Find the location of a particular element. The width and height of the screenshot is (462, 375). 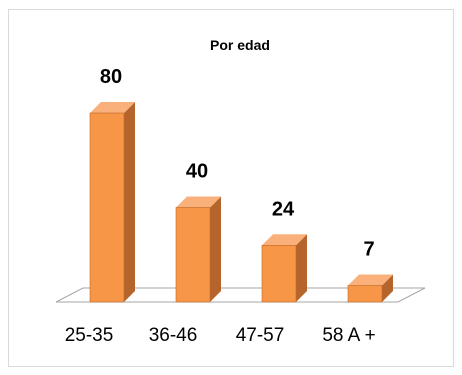

data-label-36-46: 40 is located at coordinates (197, 172).